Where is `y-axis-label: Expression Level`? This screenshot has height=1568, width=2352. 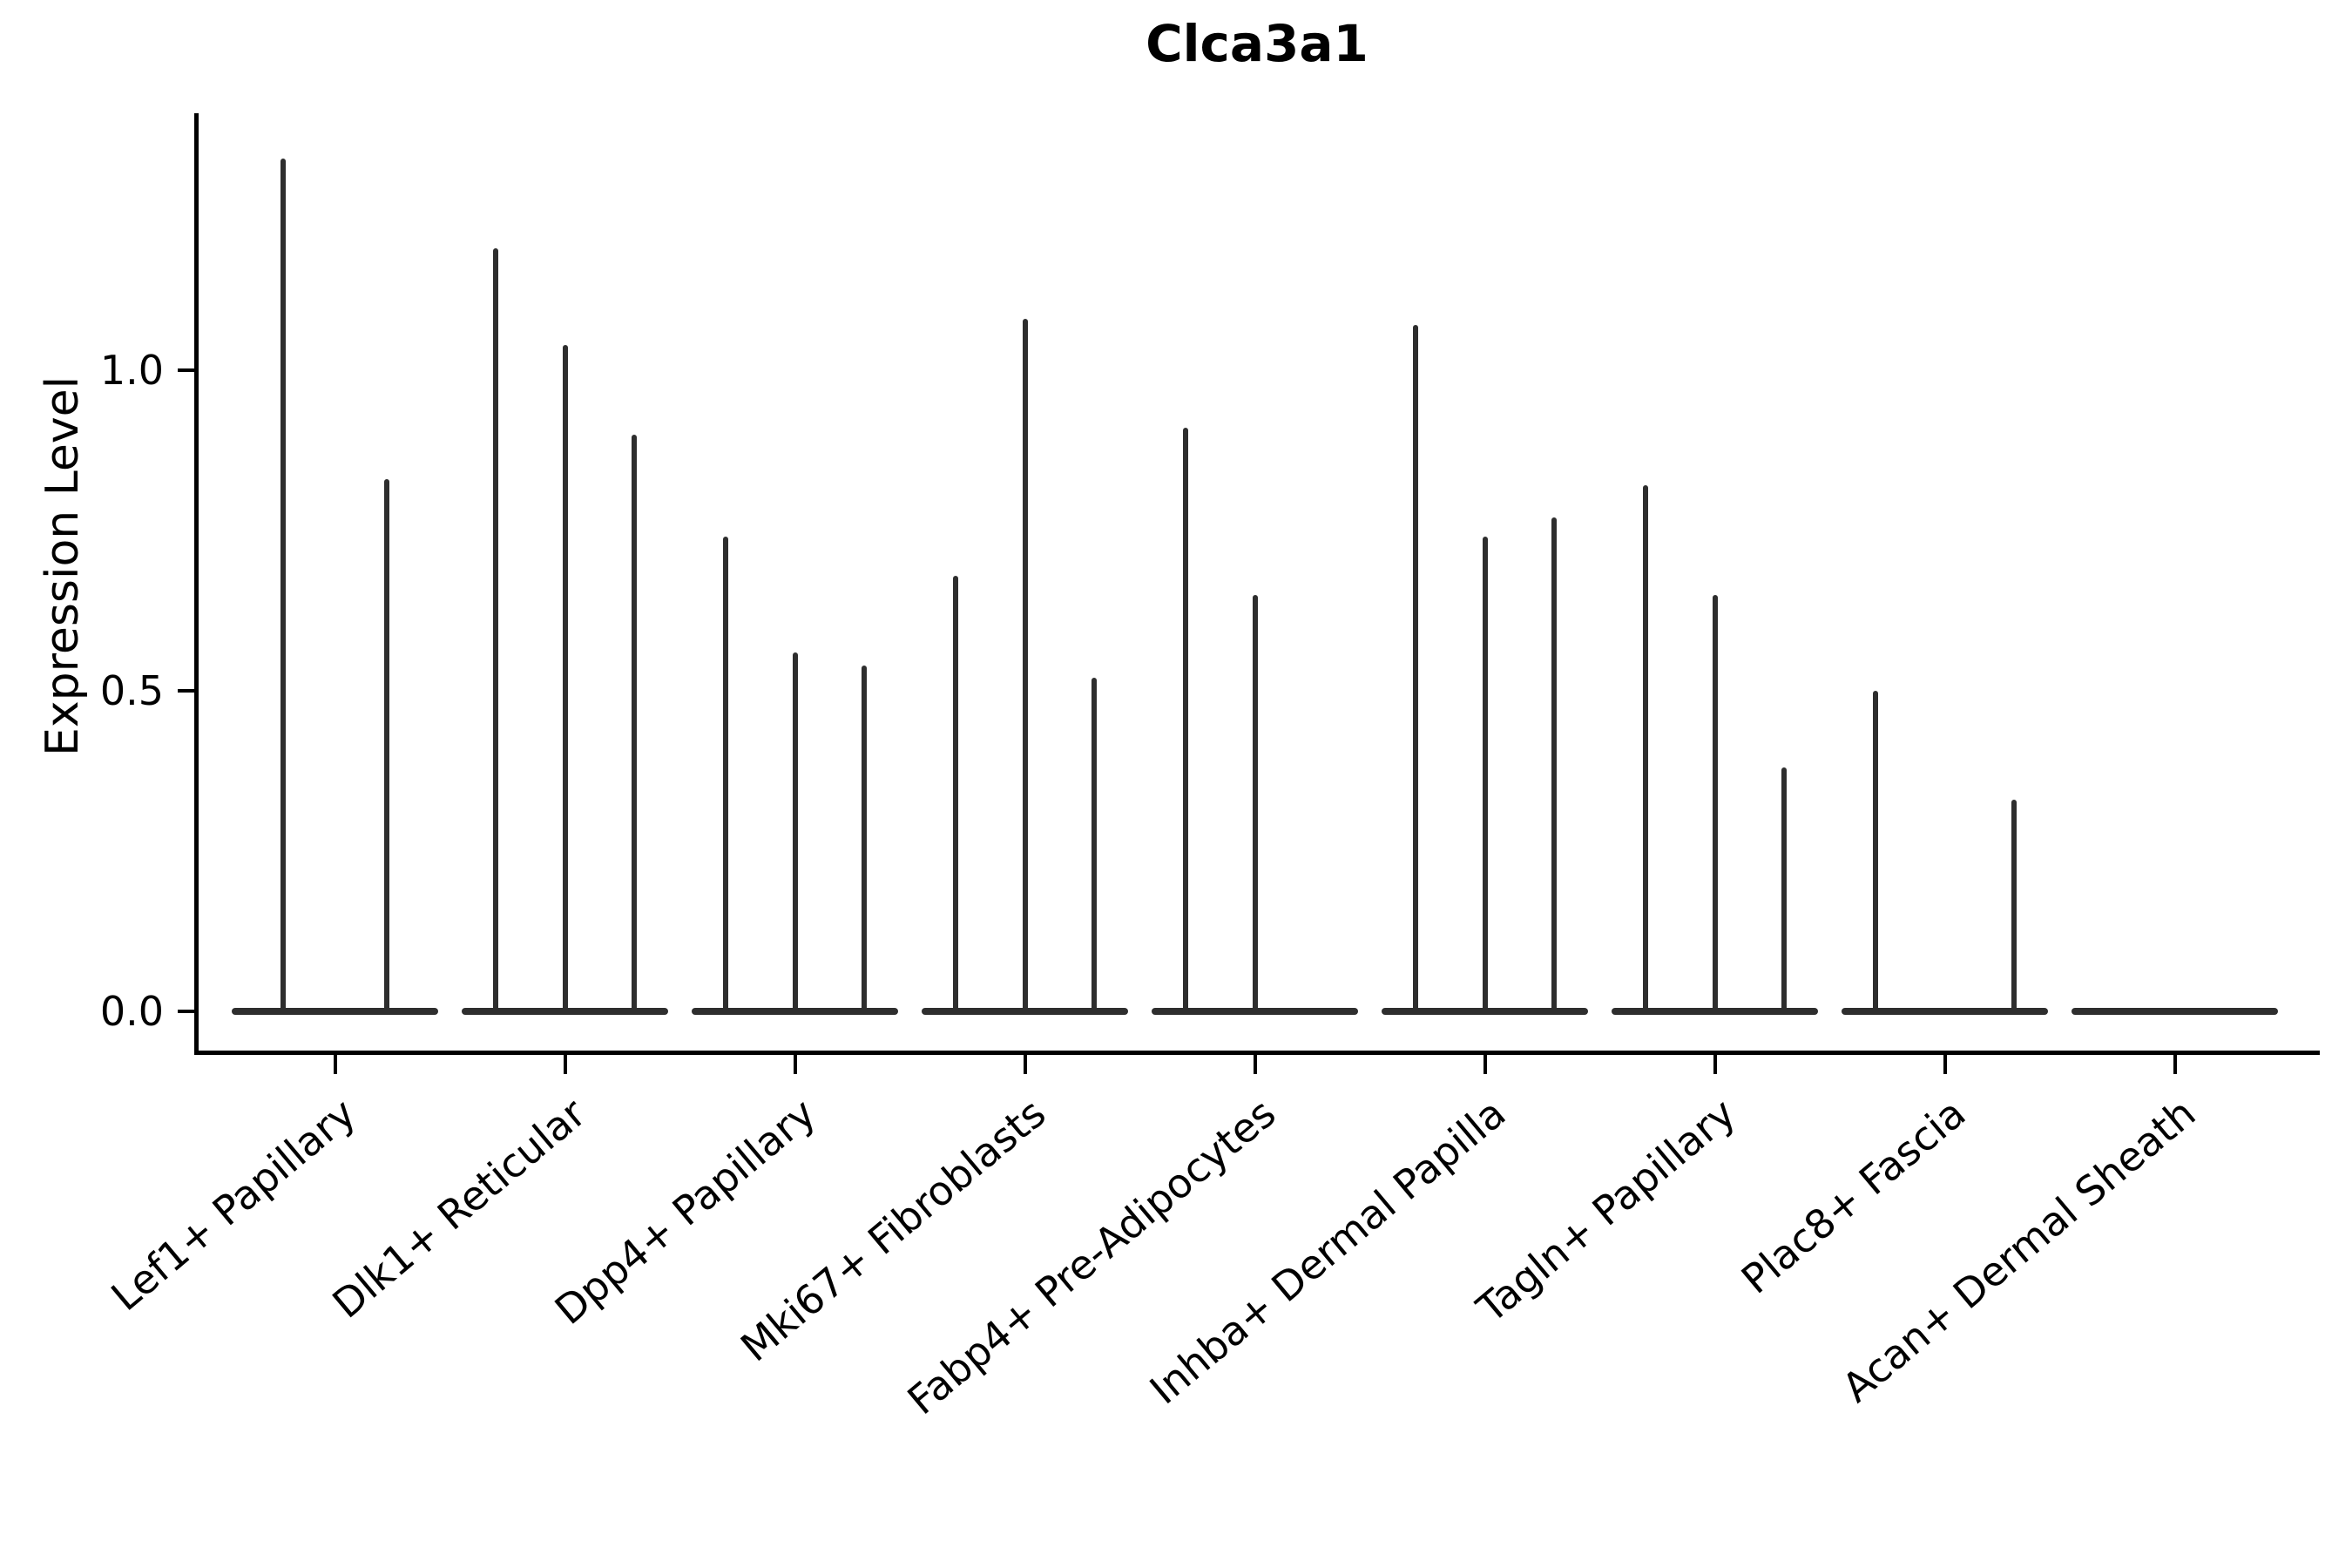
y-axis-label: Expression Level is located at coordinates (63, 566).